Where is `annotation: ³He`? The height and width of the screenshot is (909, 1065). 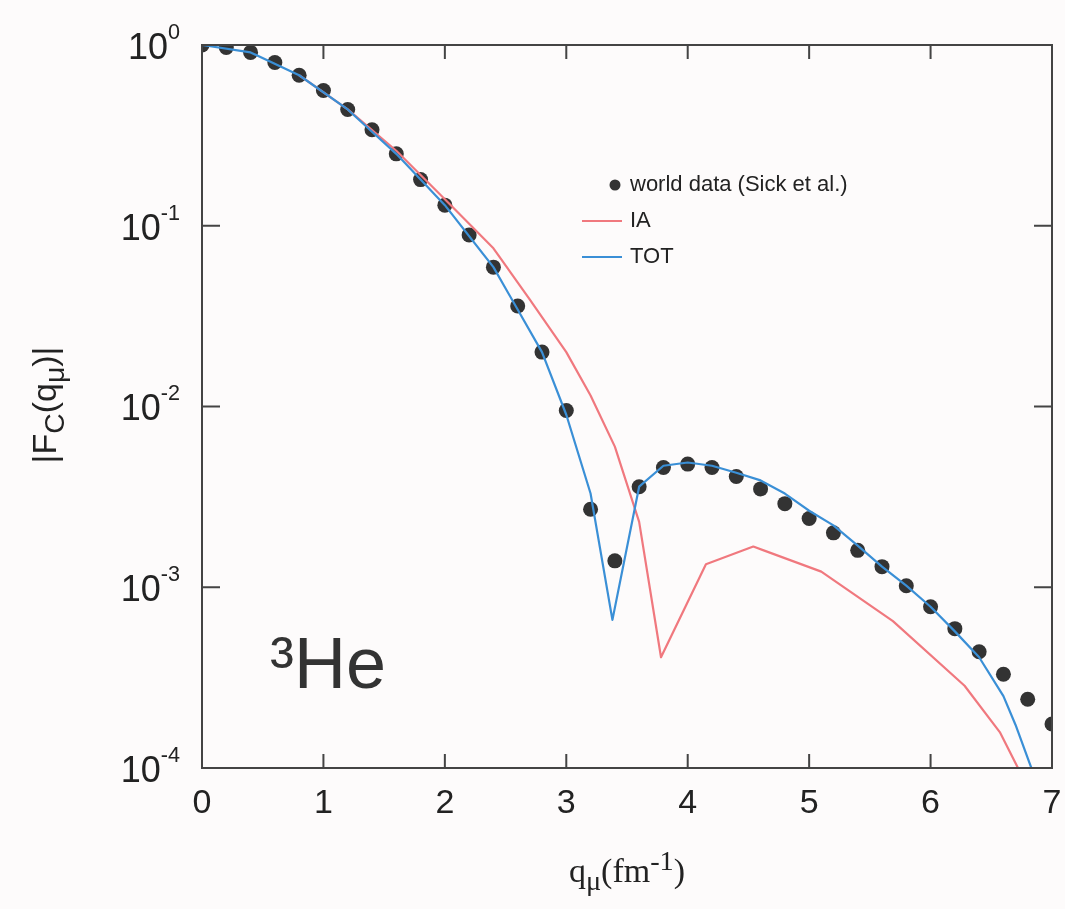
annotation: ³He is located at coordinates (328, 663).